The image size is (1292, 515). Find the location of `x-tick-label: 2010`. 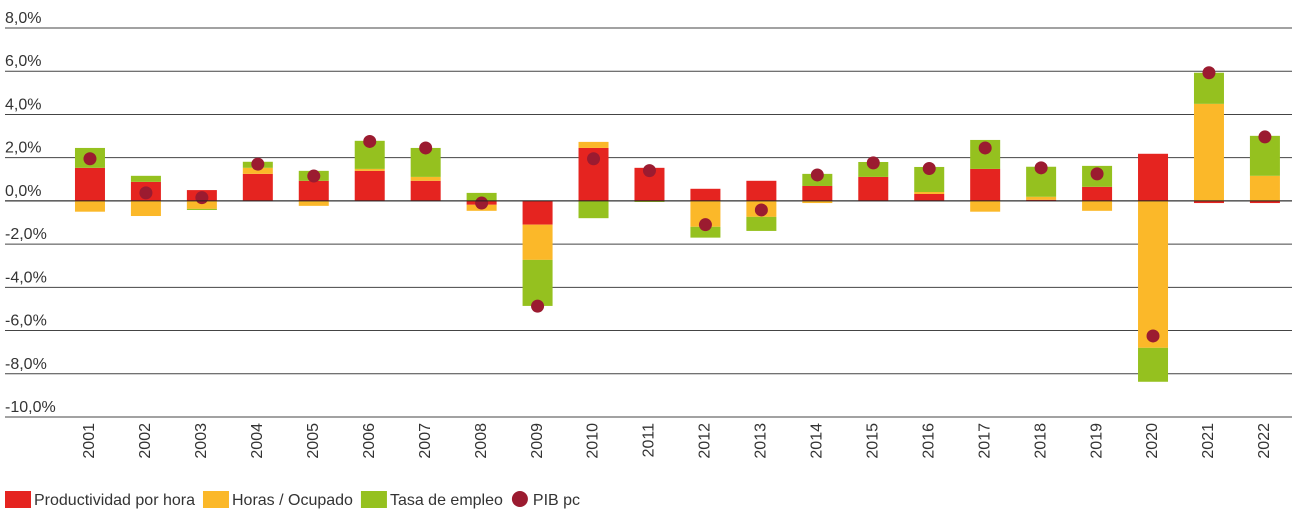

x-tick-label: 2010 is located at coordinates (593, 441).